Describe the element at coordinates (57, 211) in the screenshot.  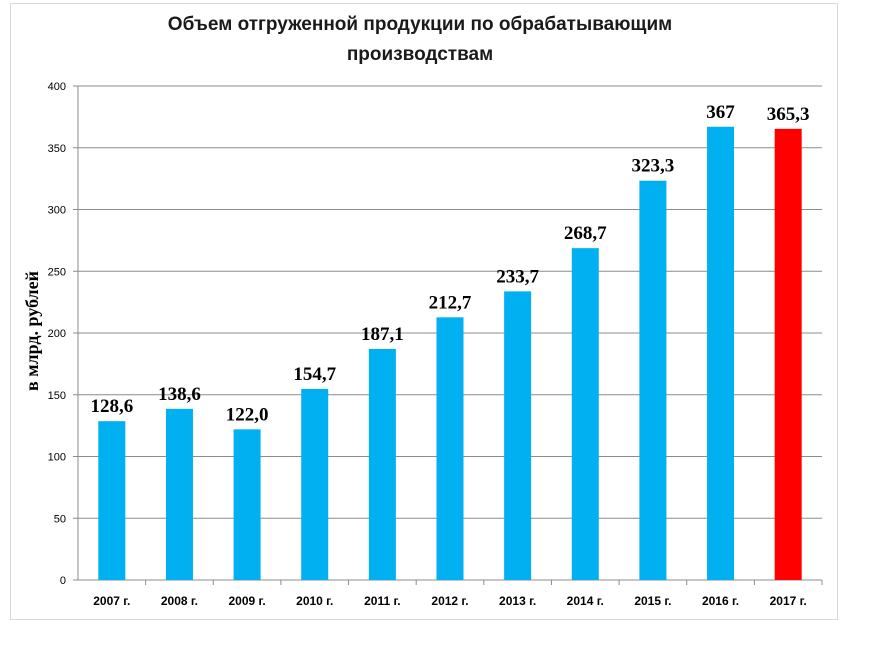
I see `y-tick-label: 300` at that location.